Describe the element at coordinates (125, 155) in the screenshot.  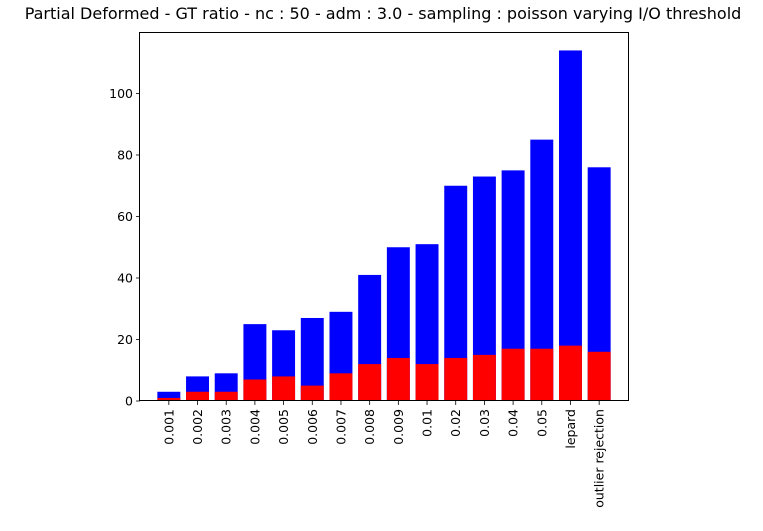
I see `y-tick-label: 80` at that location.